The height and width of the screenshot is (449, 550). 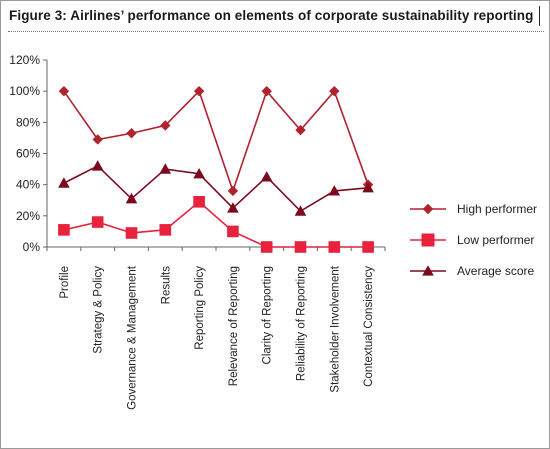 I want to click on y-tick-label: 80%, so click(x=28, y=122).